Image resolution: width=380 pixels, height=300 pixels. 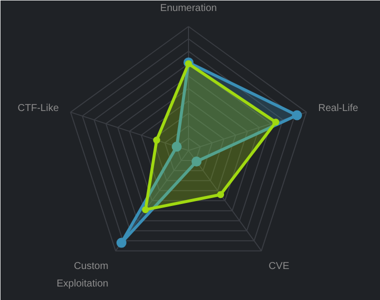 What do you see at coordinates (82, 275) in the screenshot?
I see `spoke-label: Custom Exploitation` at bounding box center [82, 275].